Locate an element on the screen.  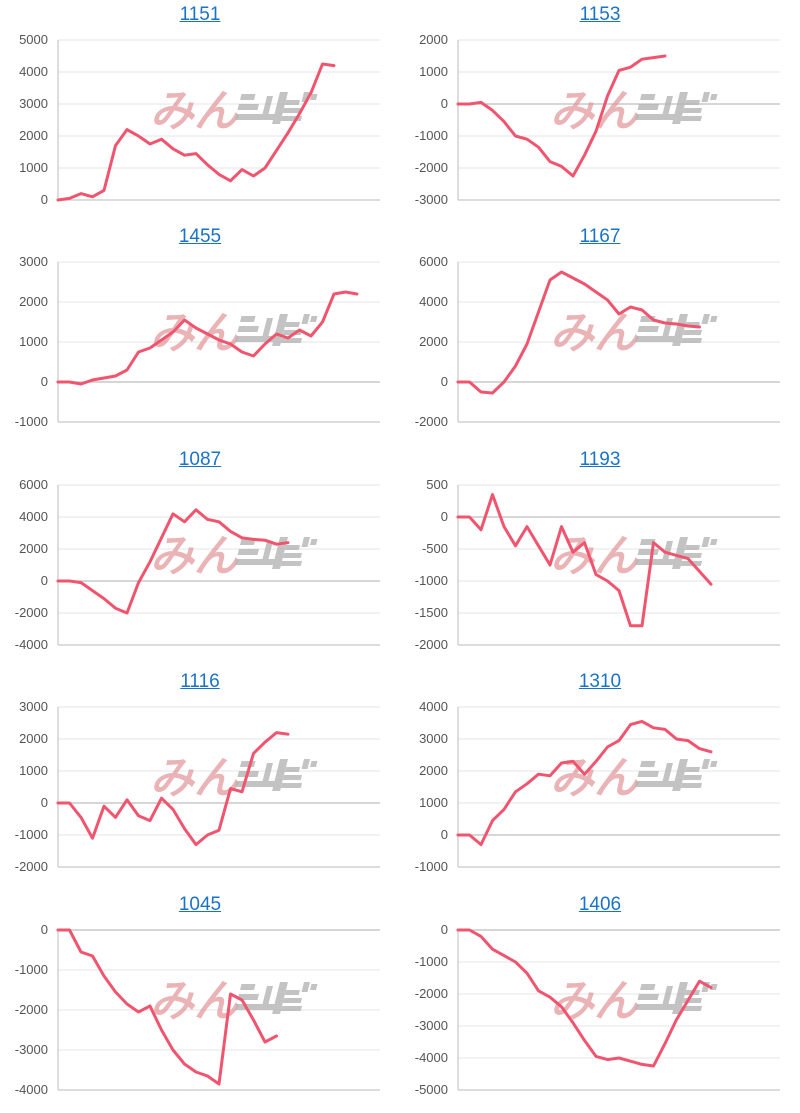
y-tick-label: 6000 is located at coordinates (433, 261).